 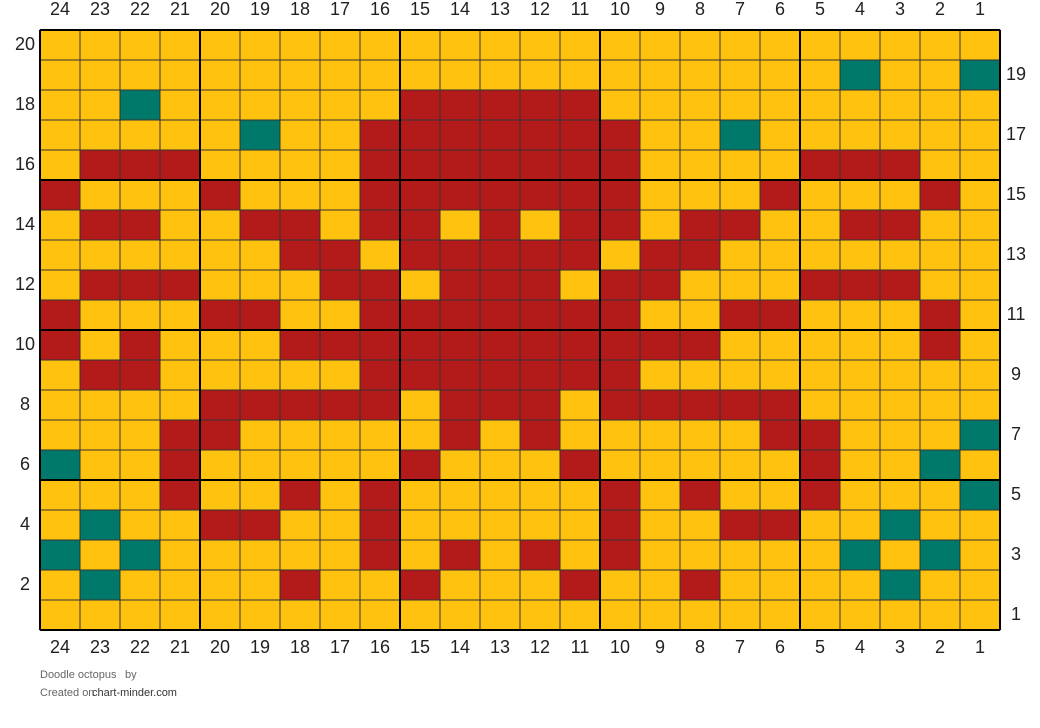 What do you see at coordinates (78, 675) in the screenshot?
I see `chart-title: Doodle octopus` at bounding box center [78, 675].